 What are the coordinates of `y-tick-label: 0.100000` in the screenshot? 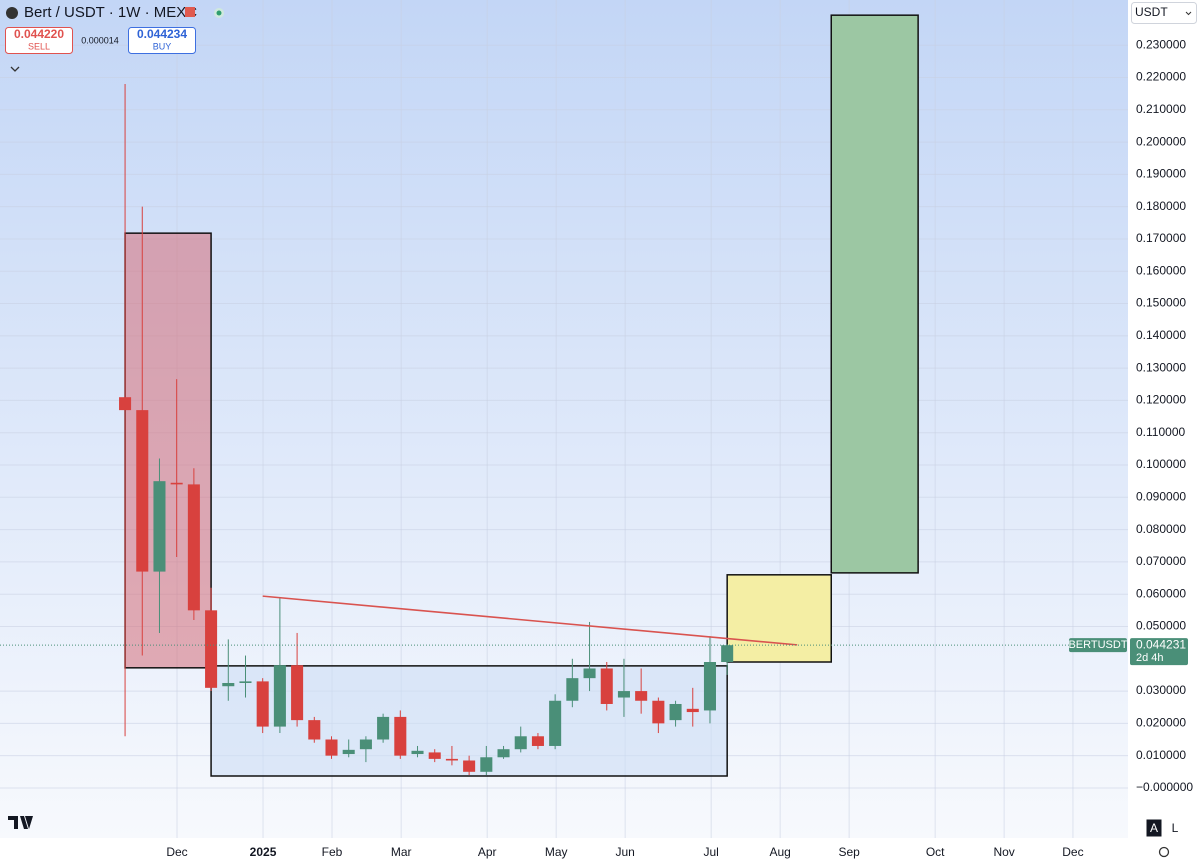 It's located at (1161, 464).